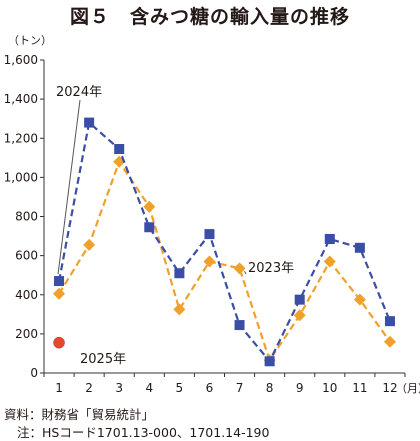 This screenshot has width=420, height=441. What do you see at coordinates (69, 187) in the screenshot?
I see `label-leader-2024` at bounding box center [69, 187].